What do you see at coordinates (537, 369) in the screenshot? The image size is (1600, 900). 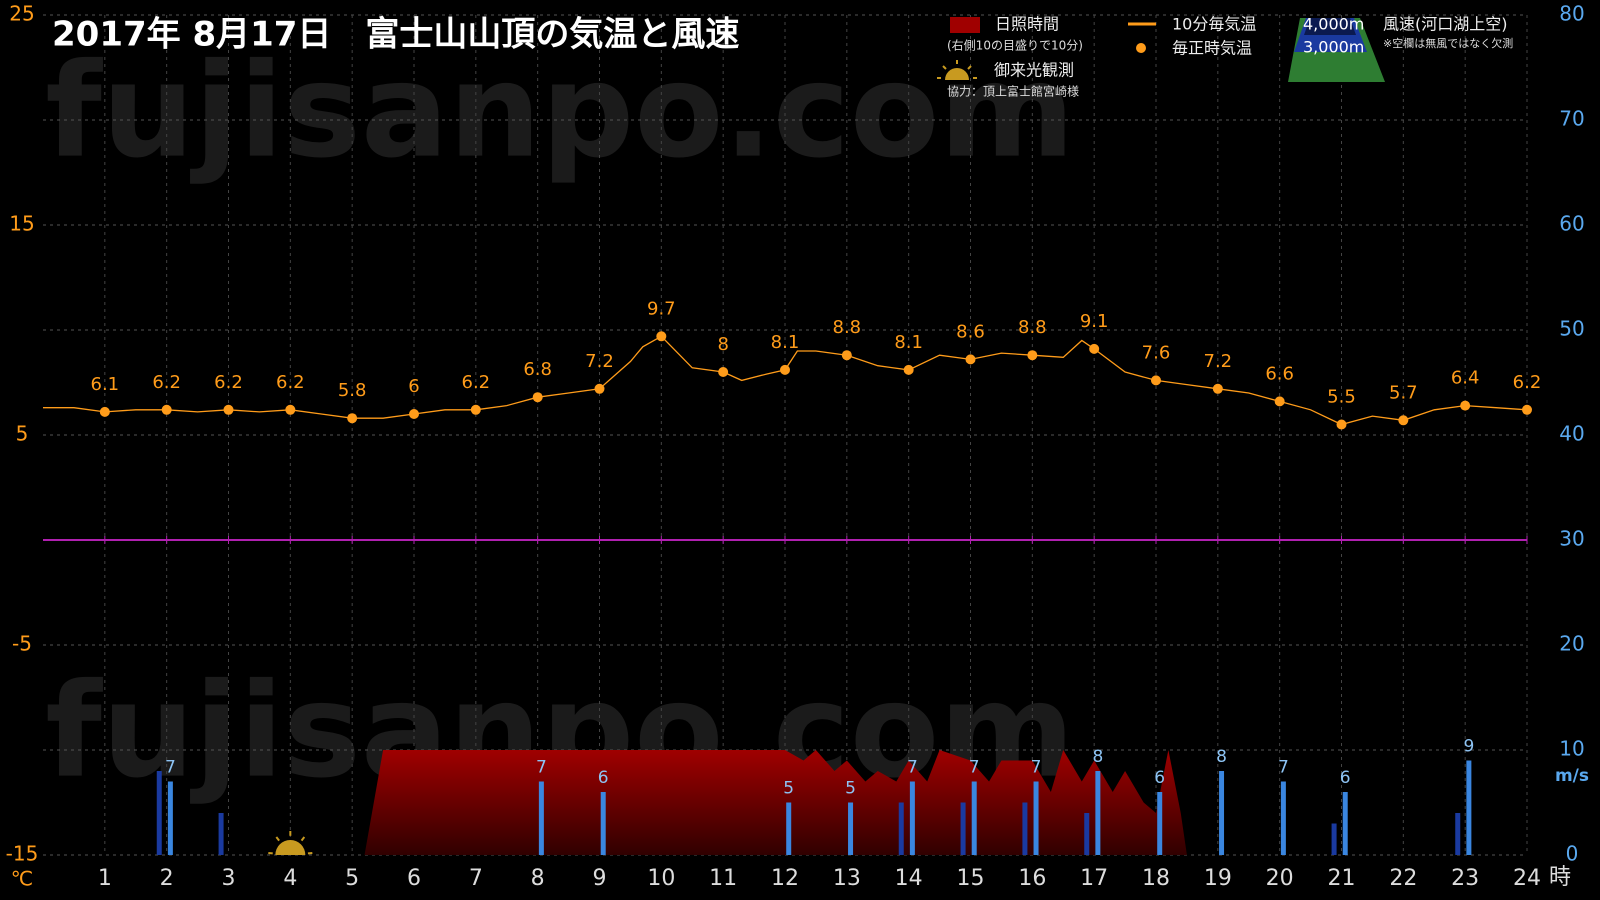 I see `data-label: 6.8` at bounding box center [537, 369].